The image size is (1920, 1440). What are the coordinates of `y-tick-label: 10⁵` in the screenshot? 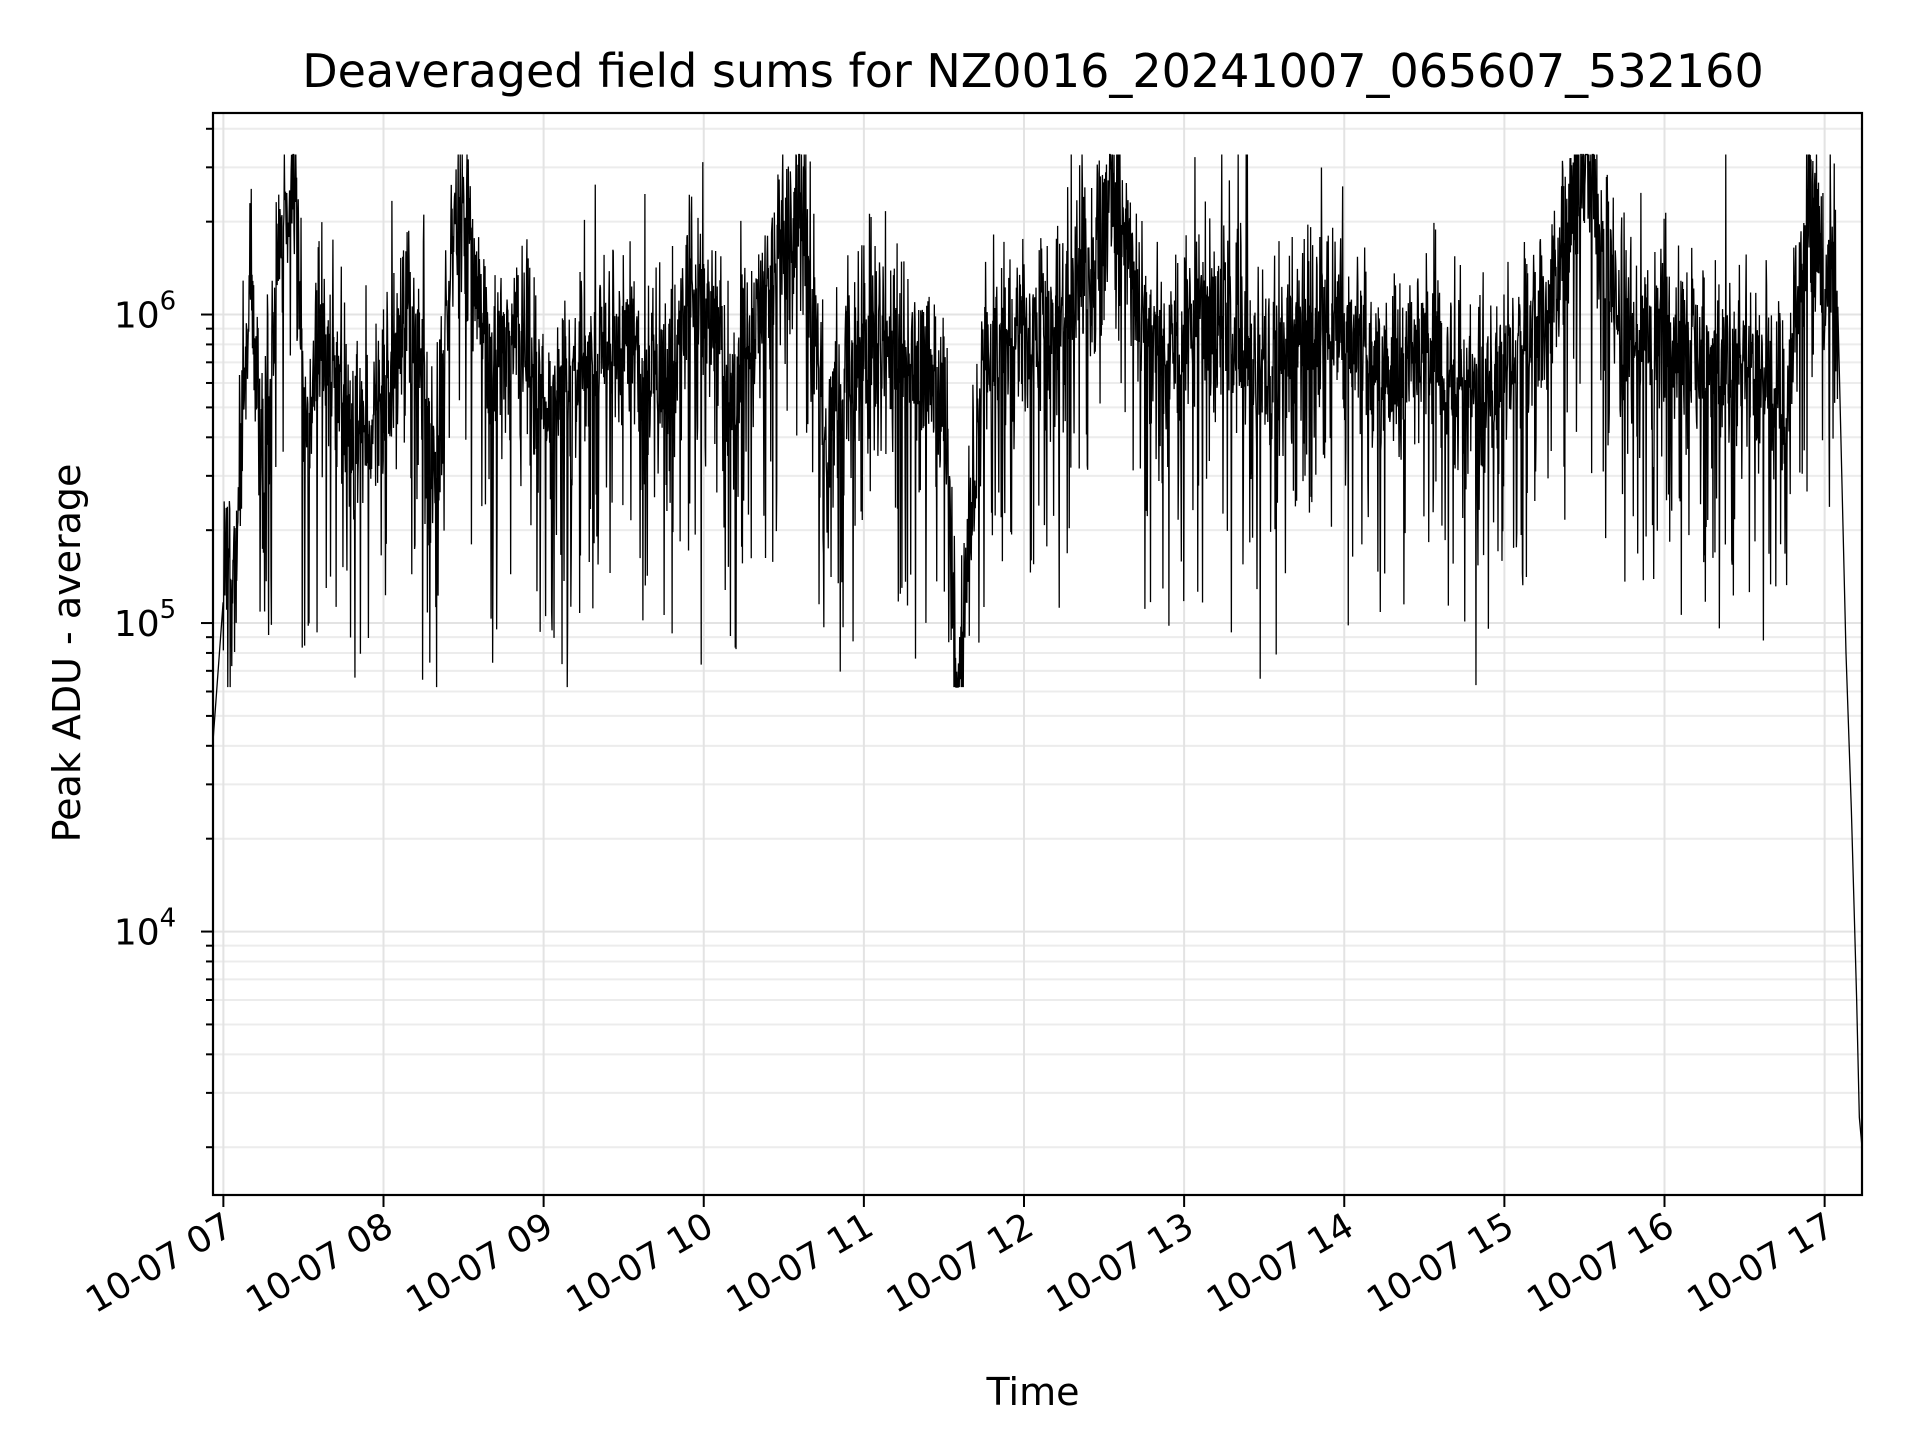 It's located at (145, 620).